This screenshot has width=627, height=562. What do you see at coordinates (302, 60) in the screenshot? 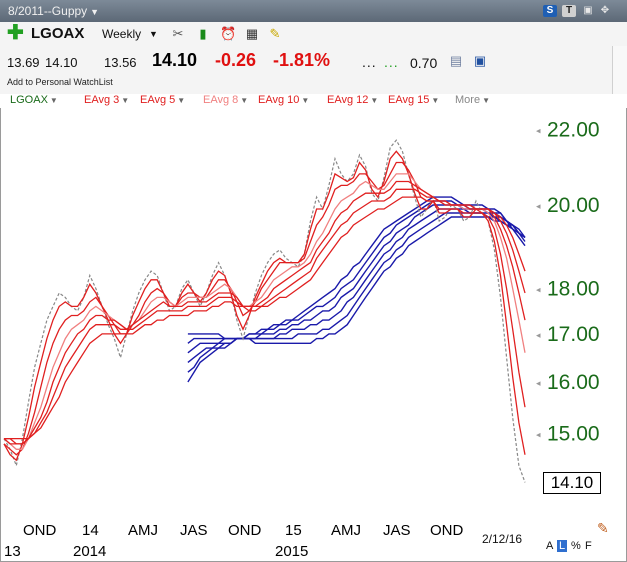
I see `price-change-percent: -1.81%` at bounding box center [302, 60].